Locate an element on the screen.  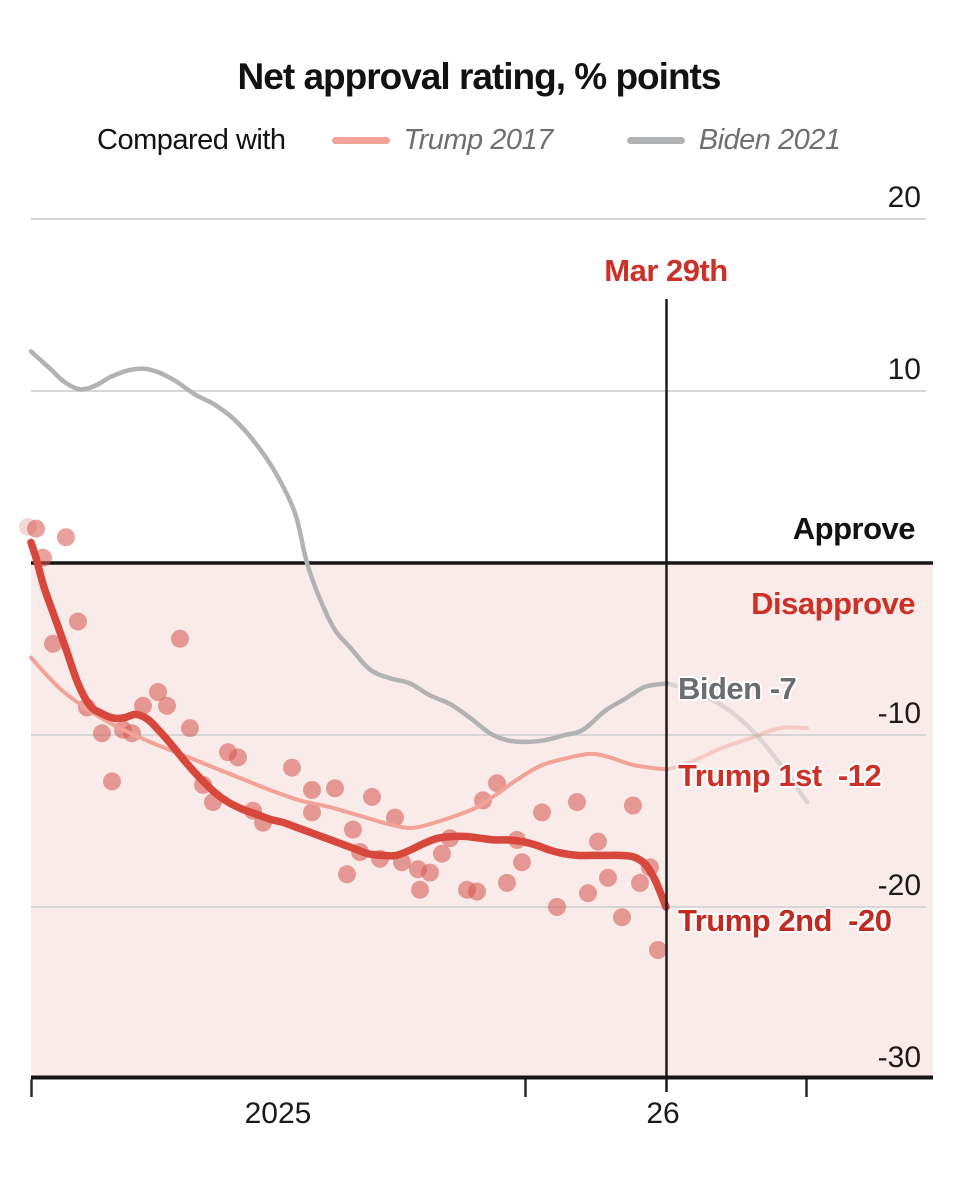
biden-2021-line-faded is located at coordinates (737, 743).